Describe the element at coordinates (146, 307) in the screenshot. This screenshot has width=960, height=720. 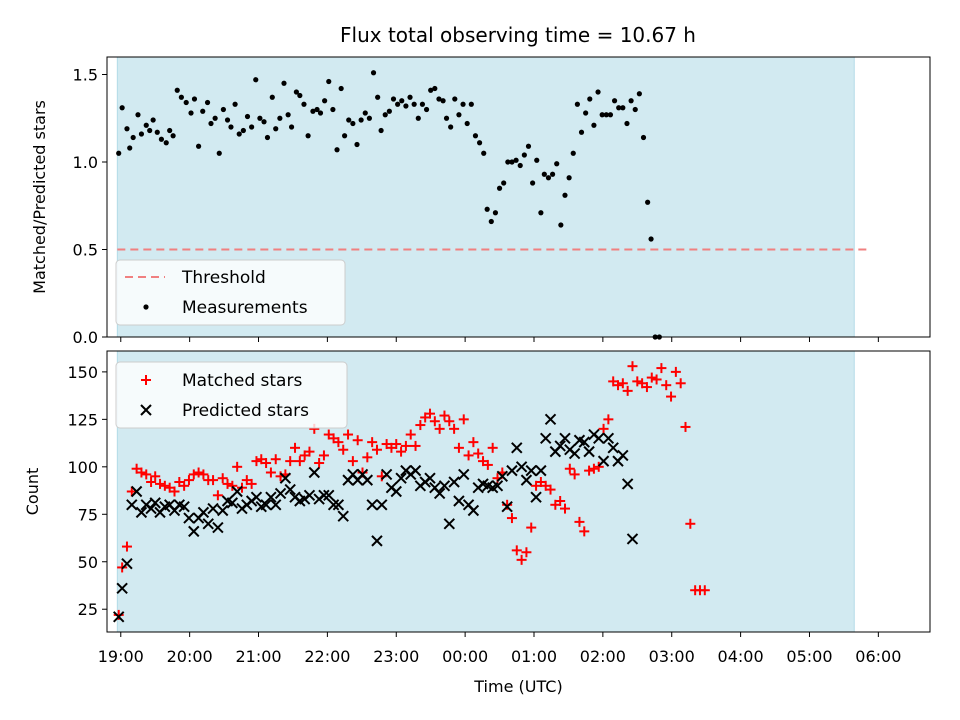
I see `legend-measurement-swatch` at that location.